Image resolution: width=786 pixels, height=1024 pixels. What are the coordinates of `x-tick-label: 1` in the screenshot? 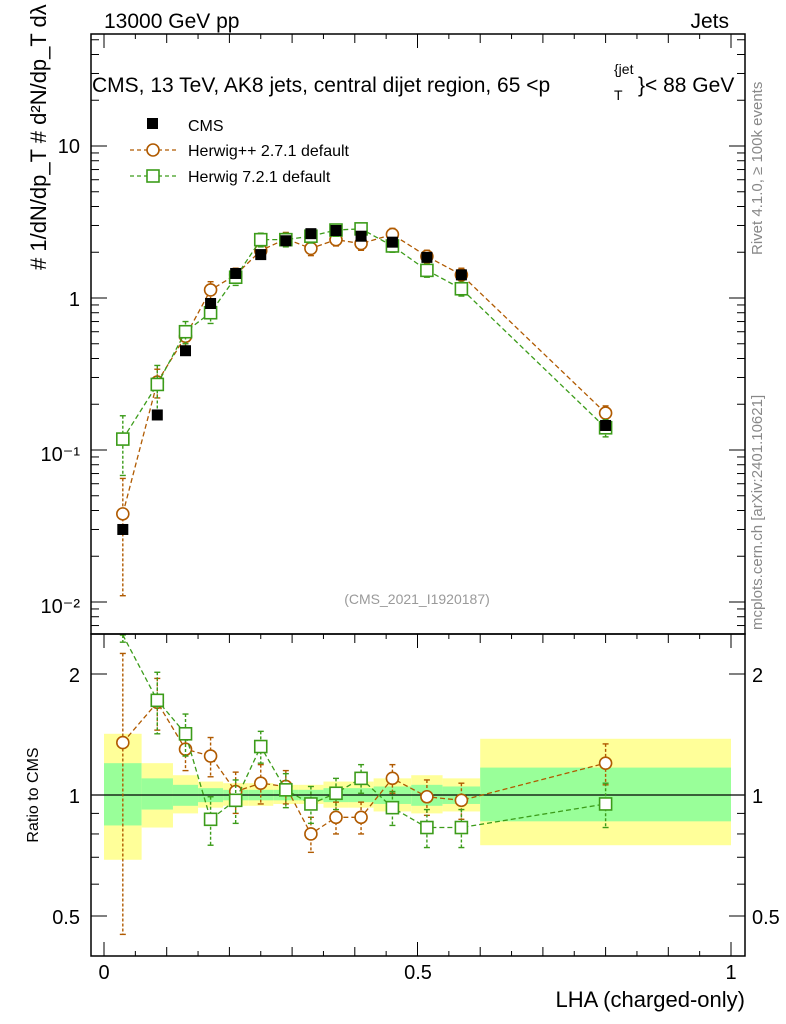 It's located at (730, 973).